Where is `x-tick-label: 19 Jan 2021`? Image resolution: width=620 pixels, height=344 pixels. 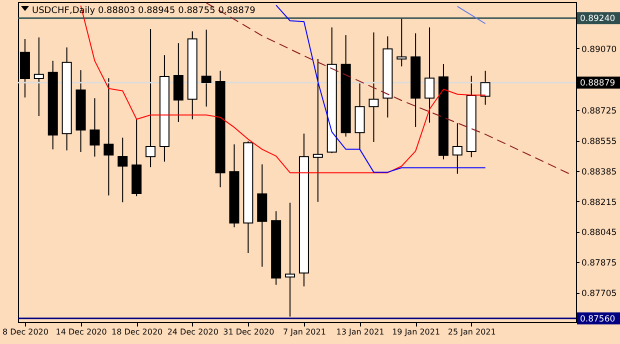 x-tick-label: 19 Jan 2021 is located at coordinates (416, 332).